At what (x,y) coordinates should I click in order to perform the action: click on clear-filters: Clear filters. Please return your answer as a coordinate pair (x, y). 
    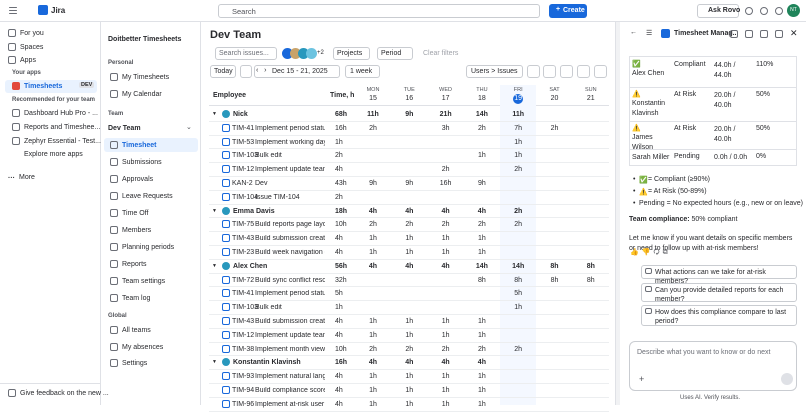
    Looking at the image, I should click on (441, 53).